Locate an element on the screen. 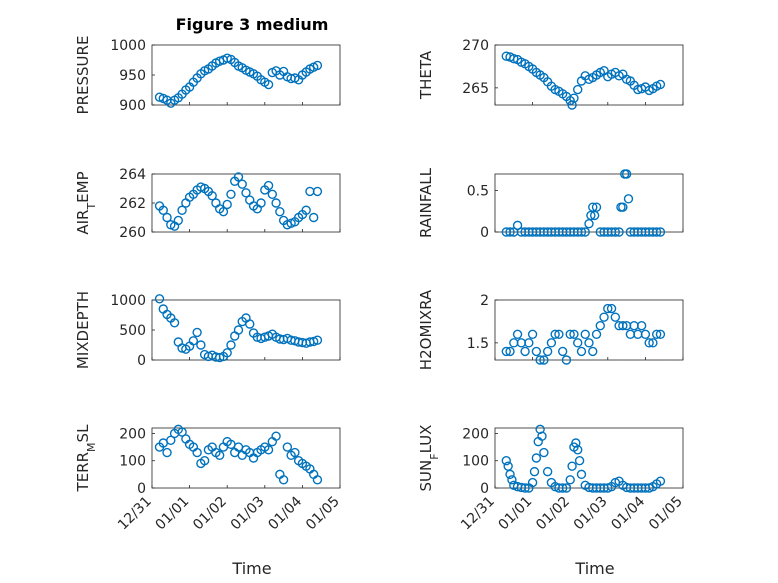 This screenshot has width=778, height=583. y-tick-label: 264 is located at coordinates (132, 175).